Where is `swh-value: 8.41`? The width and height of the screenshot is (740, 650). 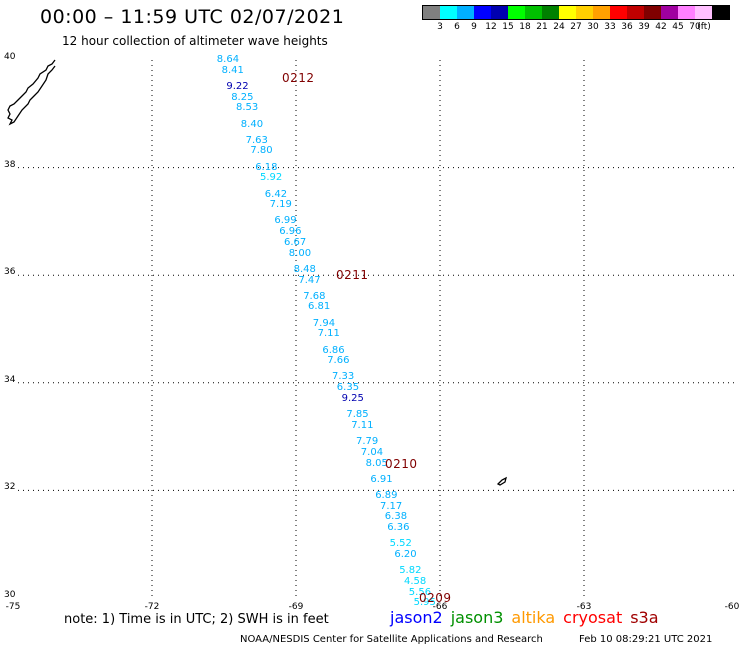 swh-value: 8.41 is located at coordinates (232, 70).